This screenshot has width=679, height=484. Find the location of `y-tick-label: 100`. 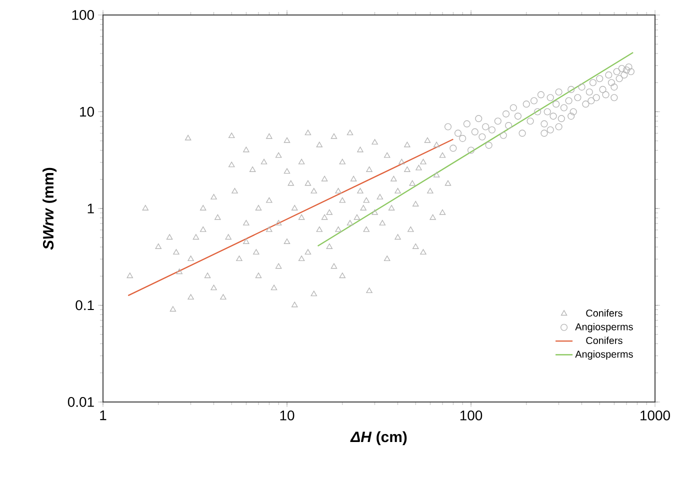

y-tick-label: 100 is located at coordinates (83, 15).